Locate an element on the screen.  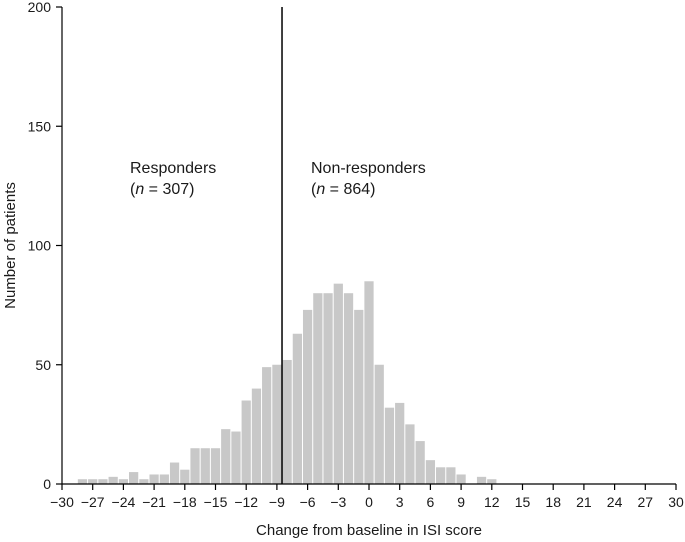
x-tick-label: −9 is located at coordinates (277, 502).